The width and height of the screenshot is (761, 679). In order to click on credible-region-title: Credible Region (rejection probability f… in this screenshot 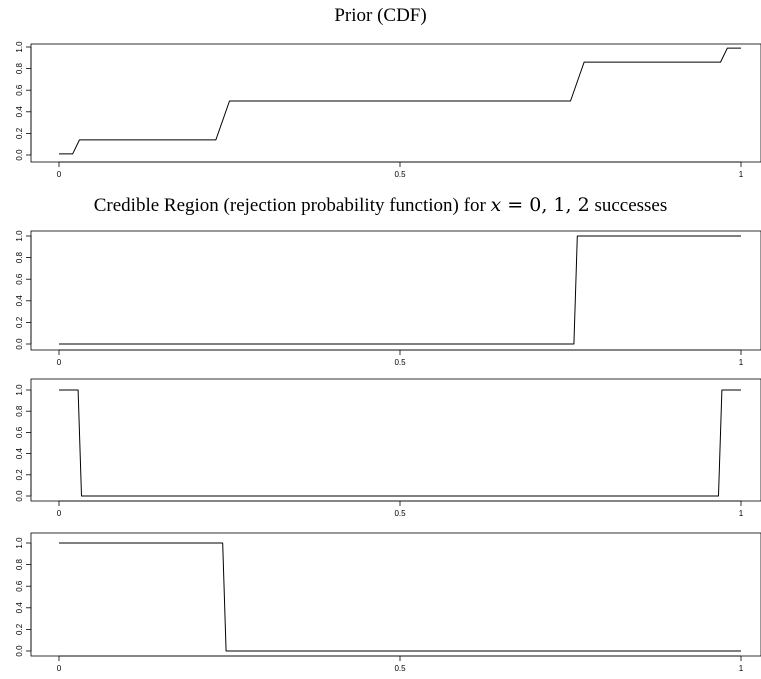, I will do `click(380, 205)`.